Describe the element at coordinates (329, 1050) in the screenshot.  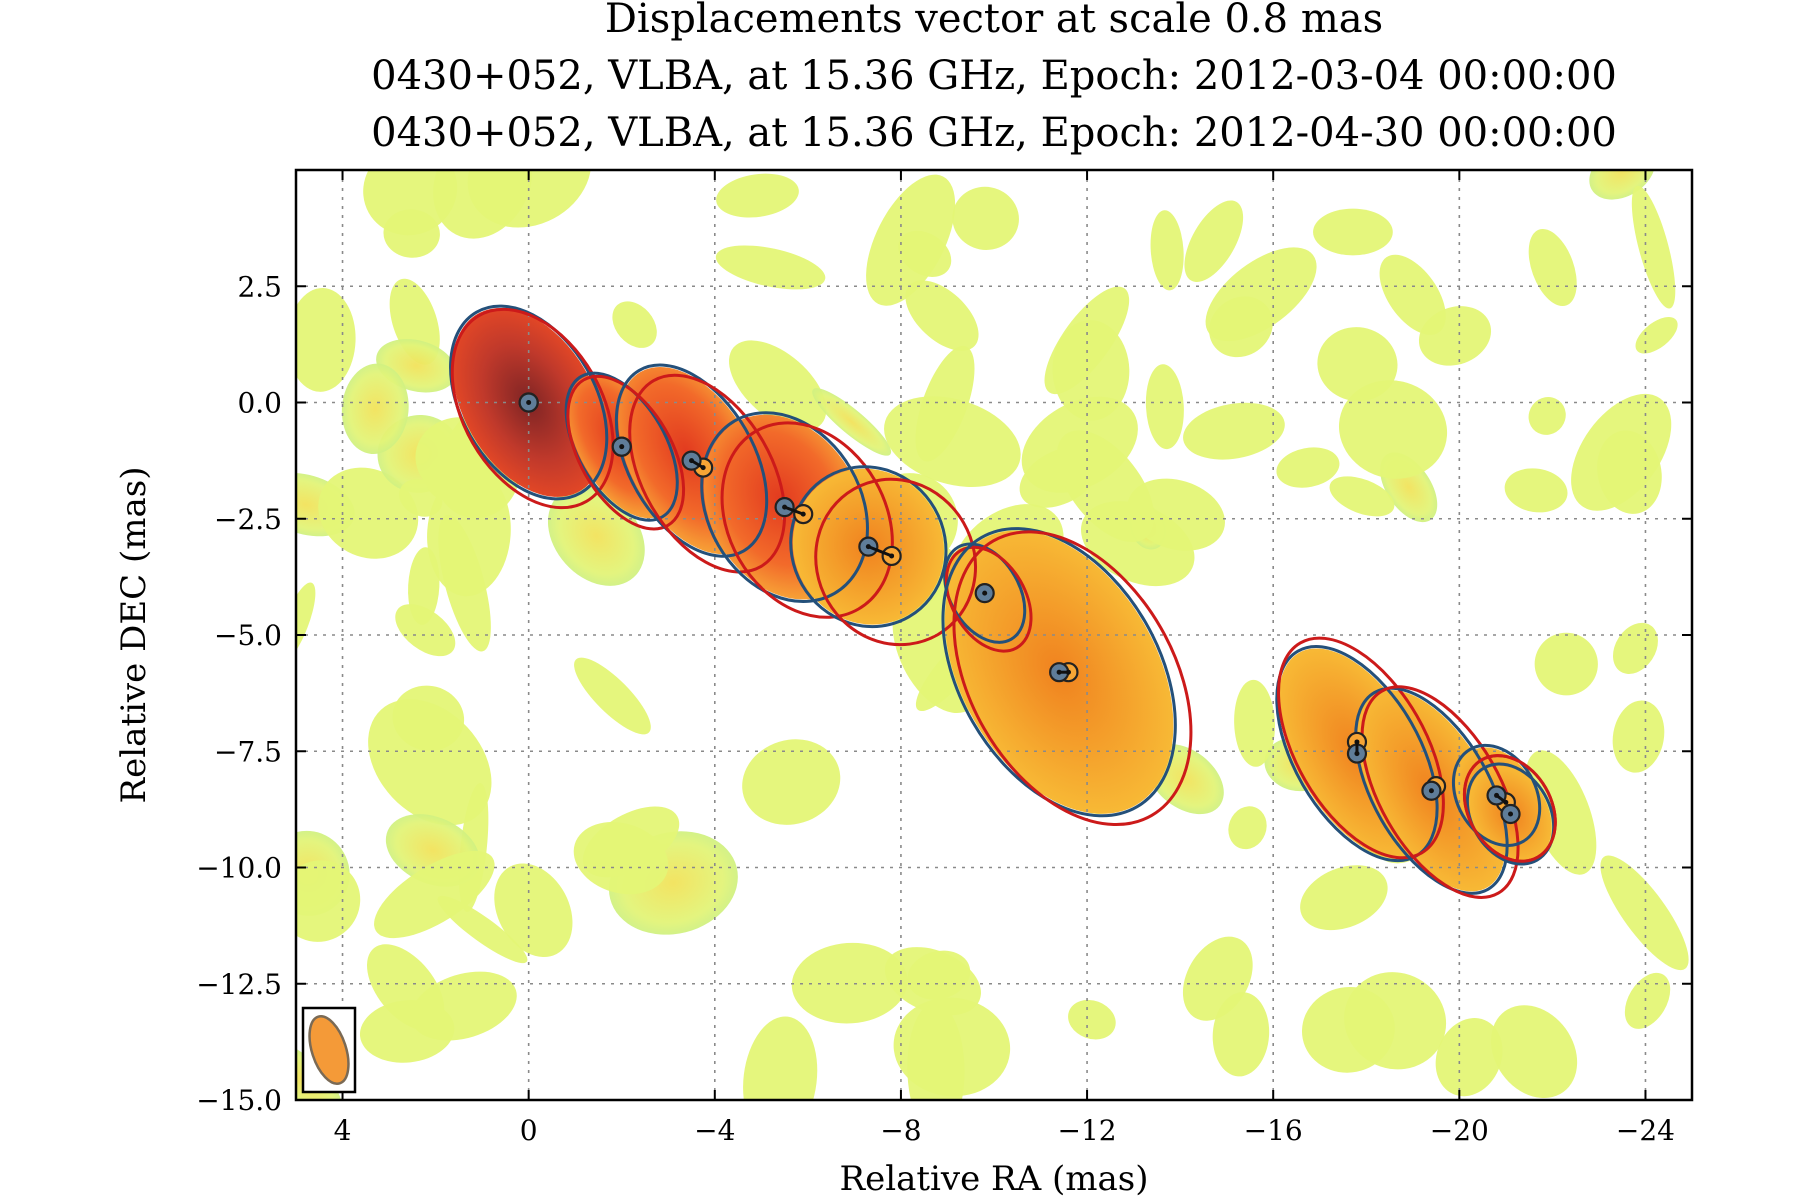
I see `beam-ellipse` at that location.